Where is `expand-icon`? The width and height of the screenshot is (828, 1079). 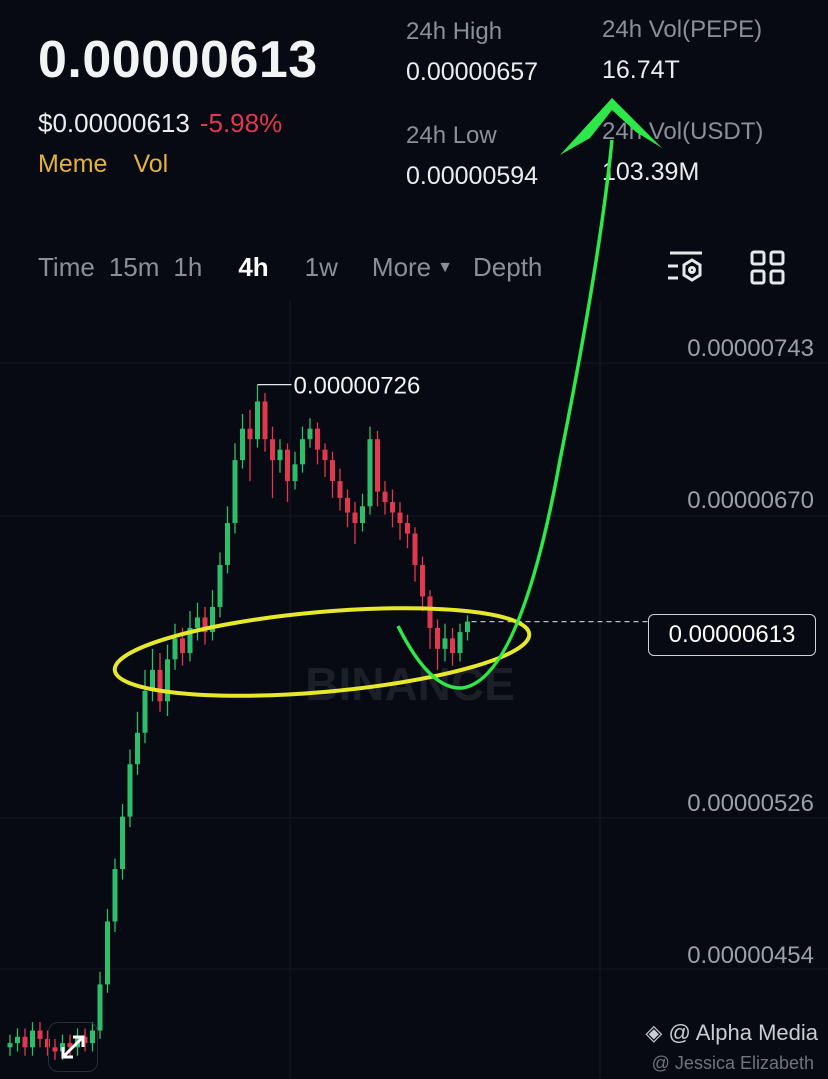 expand-icon is located at coordinates (73, 1047).